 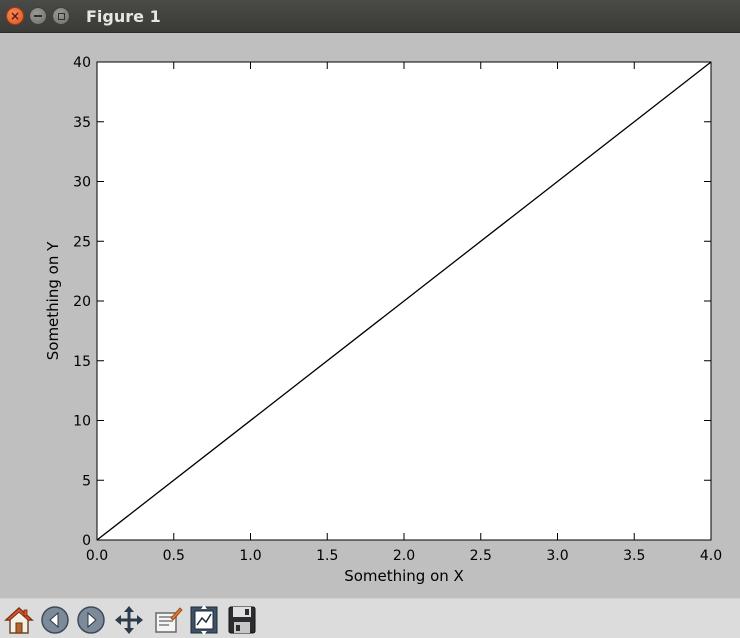 I want to click on configure-subplots-icon, so click(x=204, y=620).